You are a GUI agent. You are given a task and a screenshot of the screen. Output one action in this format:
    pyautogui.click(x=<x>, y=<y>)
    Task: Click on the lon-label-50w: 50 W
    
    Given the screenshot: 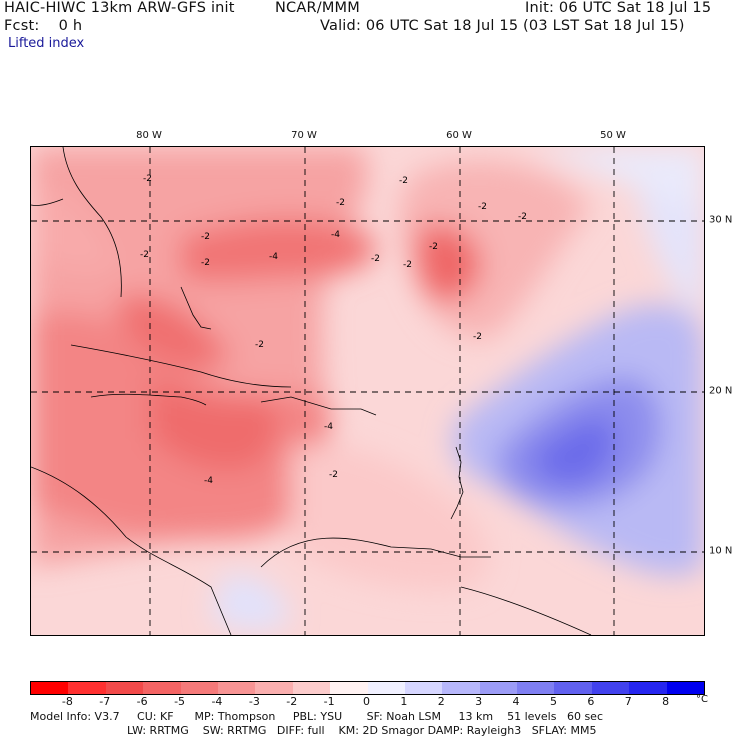 What is the action you would take?
    pyautogui.click(x=613, y=135)
    